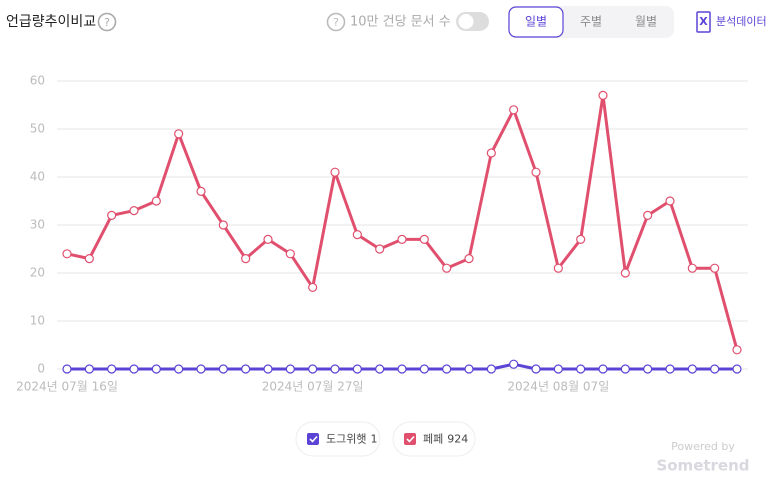  What do you see at coordinates (445, 439) in the screenshot?
I see `legend-label: 페페 924` at bounding box center [445, 439].